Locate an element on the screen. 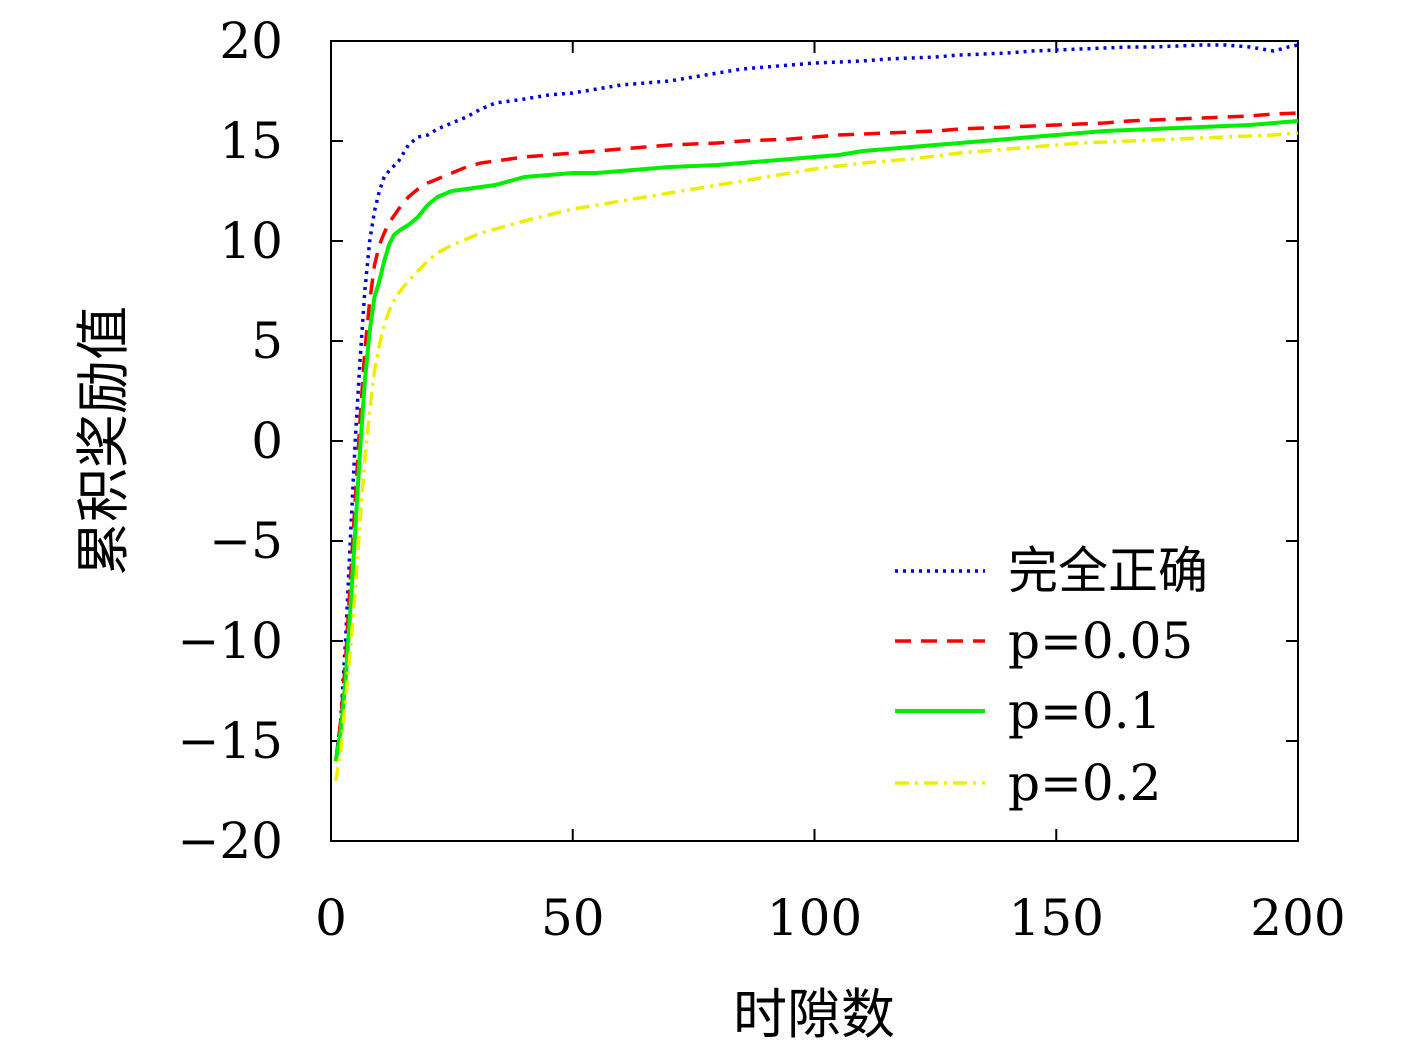 This screenshot has width=1417, height=1051. legend-label-1: p=0.05 is located at coordinates (1100, 641).